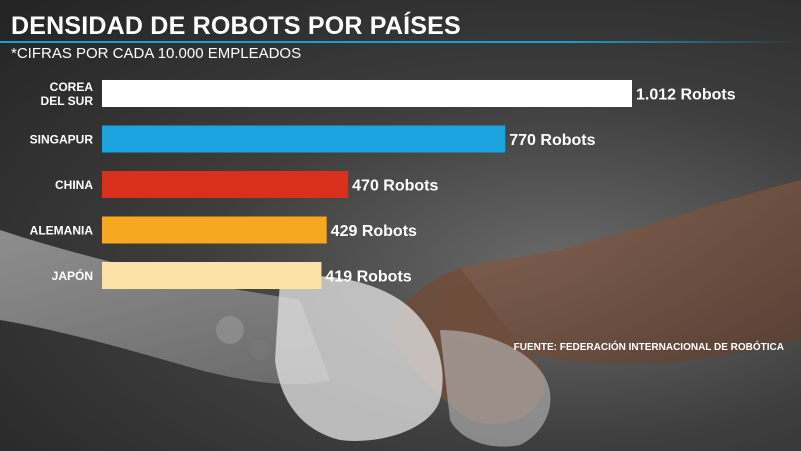 This screenshot has width=801, height=451. Describe the element at coordinates (374, 231) in the screenshot. I see `value-label-3: 429 Robots` at that location.